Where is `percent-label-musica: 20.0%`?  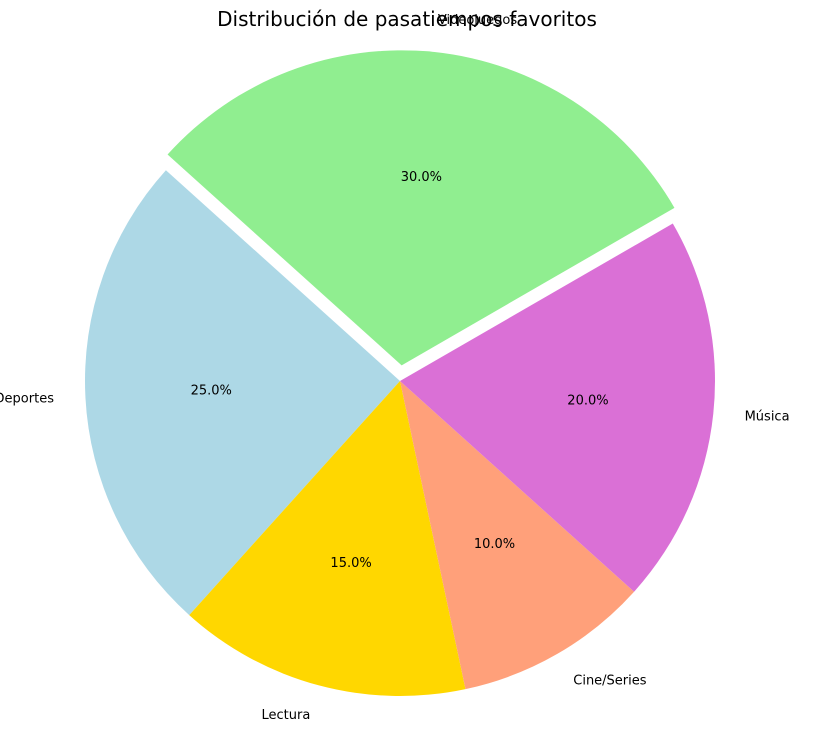
percent-label-musica: 20.0% is located at coordinates (587, 400).